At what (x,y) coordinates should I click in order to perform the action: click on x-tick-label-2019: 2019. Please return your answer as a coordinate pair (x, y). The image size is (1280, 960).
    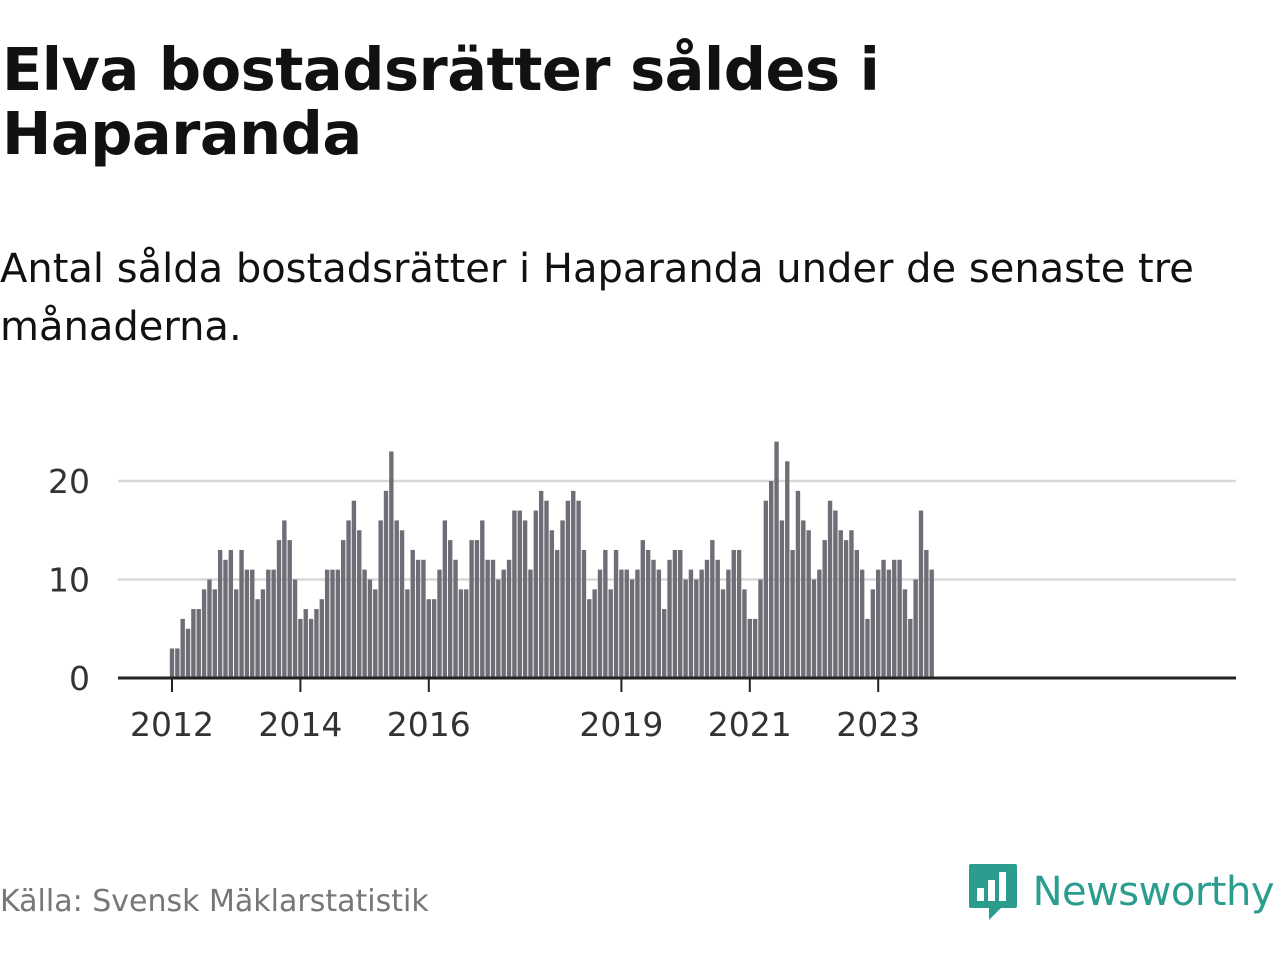
    Looking at the image, I should click on (621, 724).